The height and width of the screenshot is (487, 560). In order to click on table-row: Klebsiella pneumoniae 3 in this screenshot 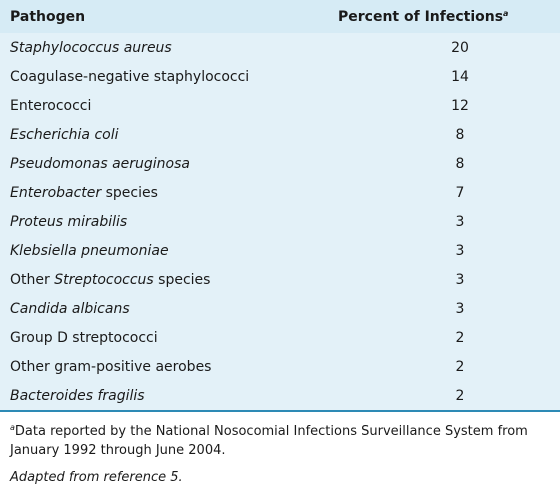, I will do `click(280, 250)`.